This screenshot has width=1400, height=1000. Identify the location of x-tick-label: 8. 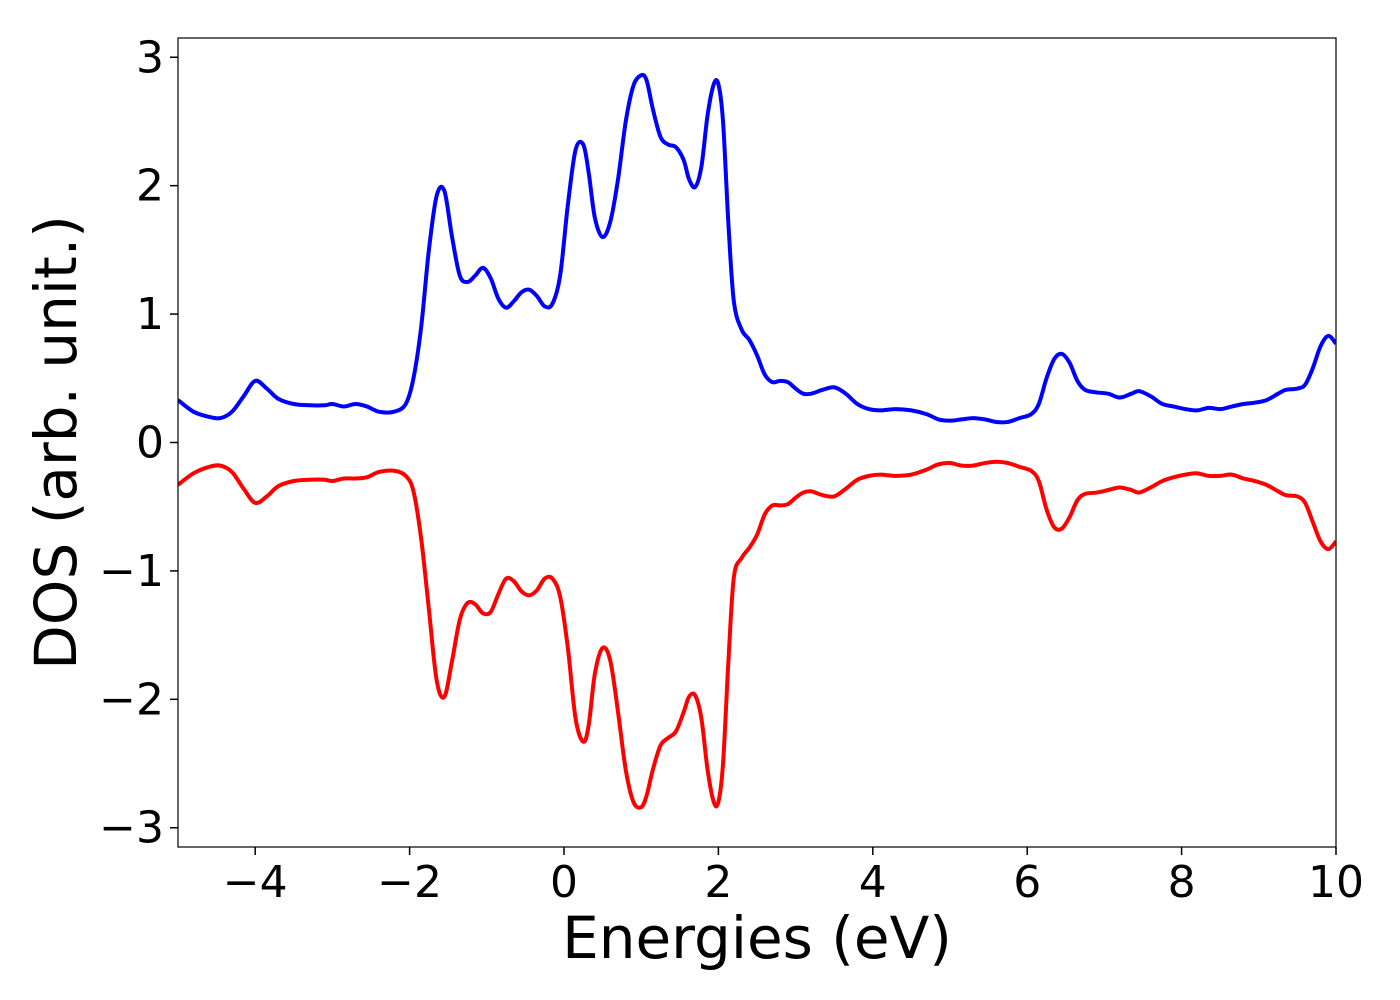
(1182, 882).